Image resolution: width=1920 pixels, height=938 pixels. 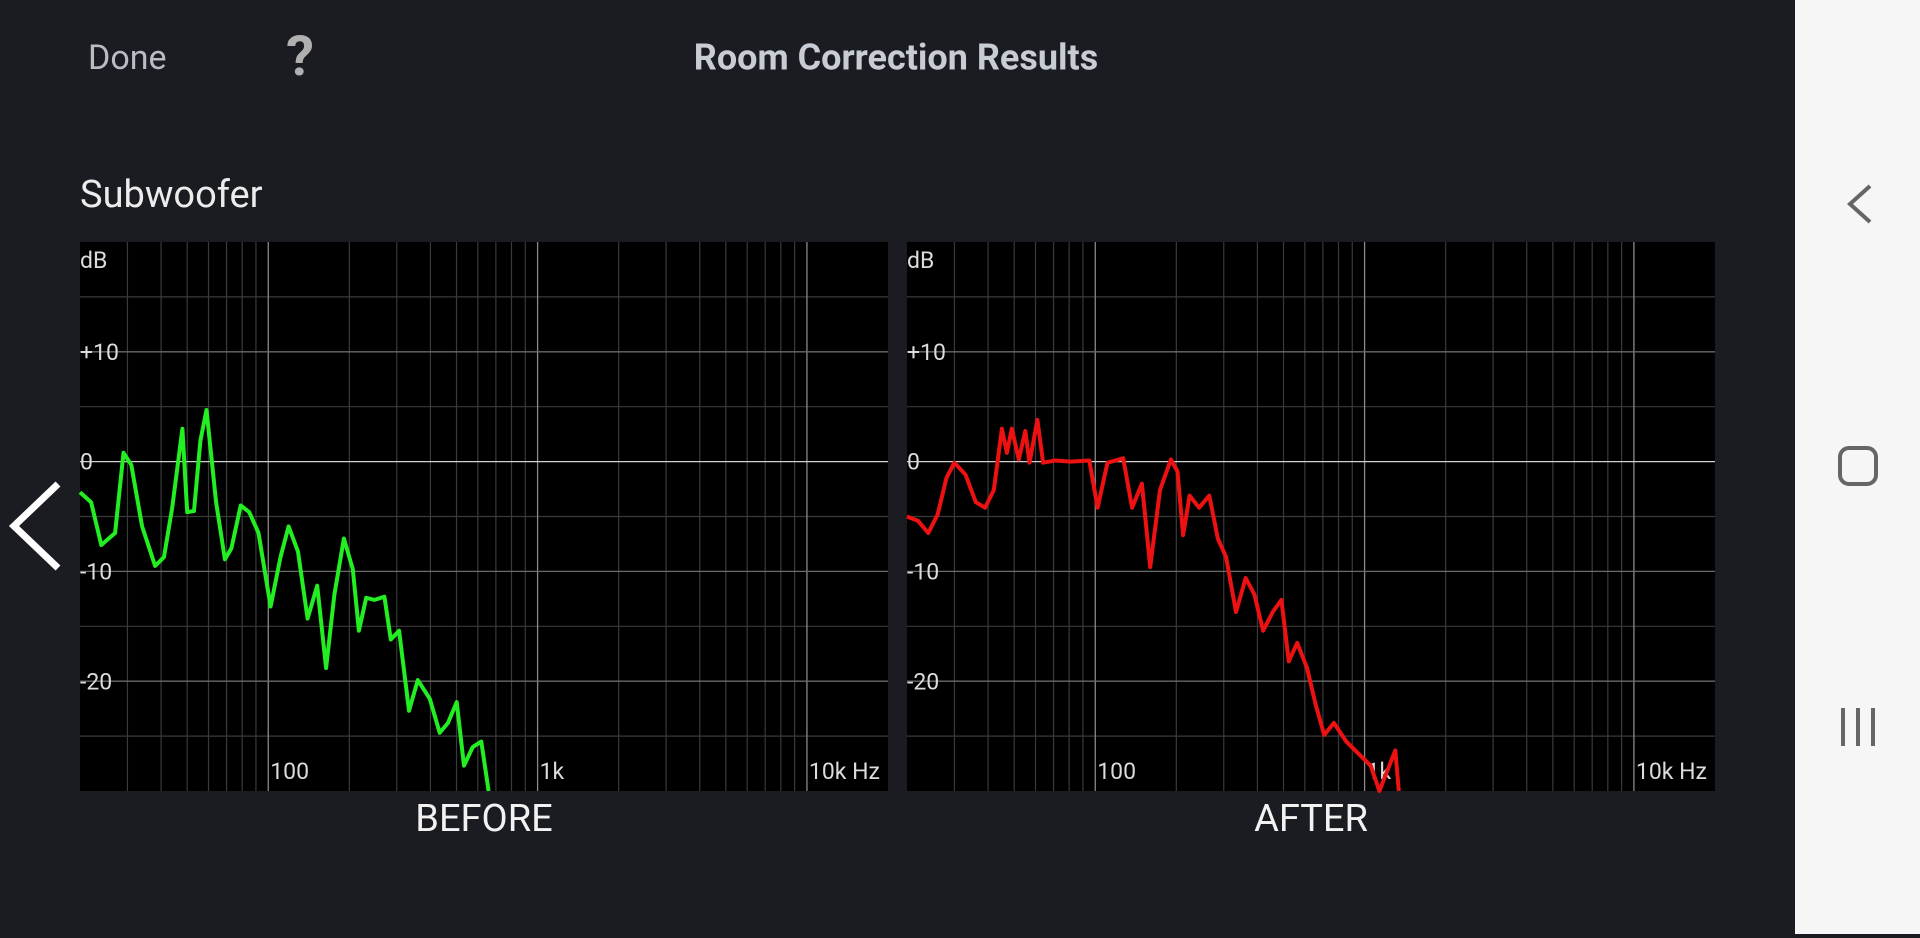 I want to click on nav-recents, so click(x=1858, y=727).